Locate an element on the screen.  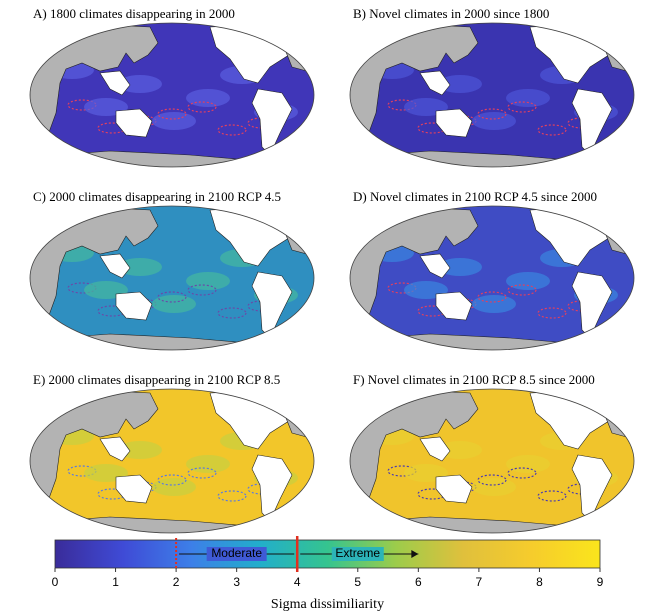
extreme-bg is located at coordinates (357, 554).